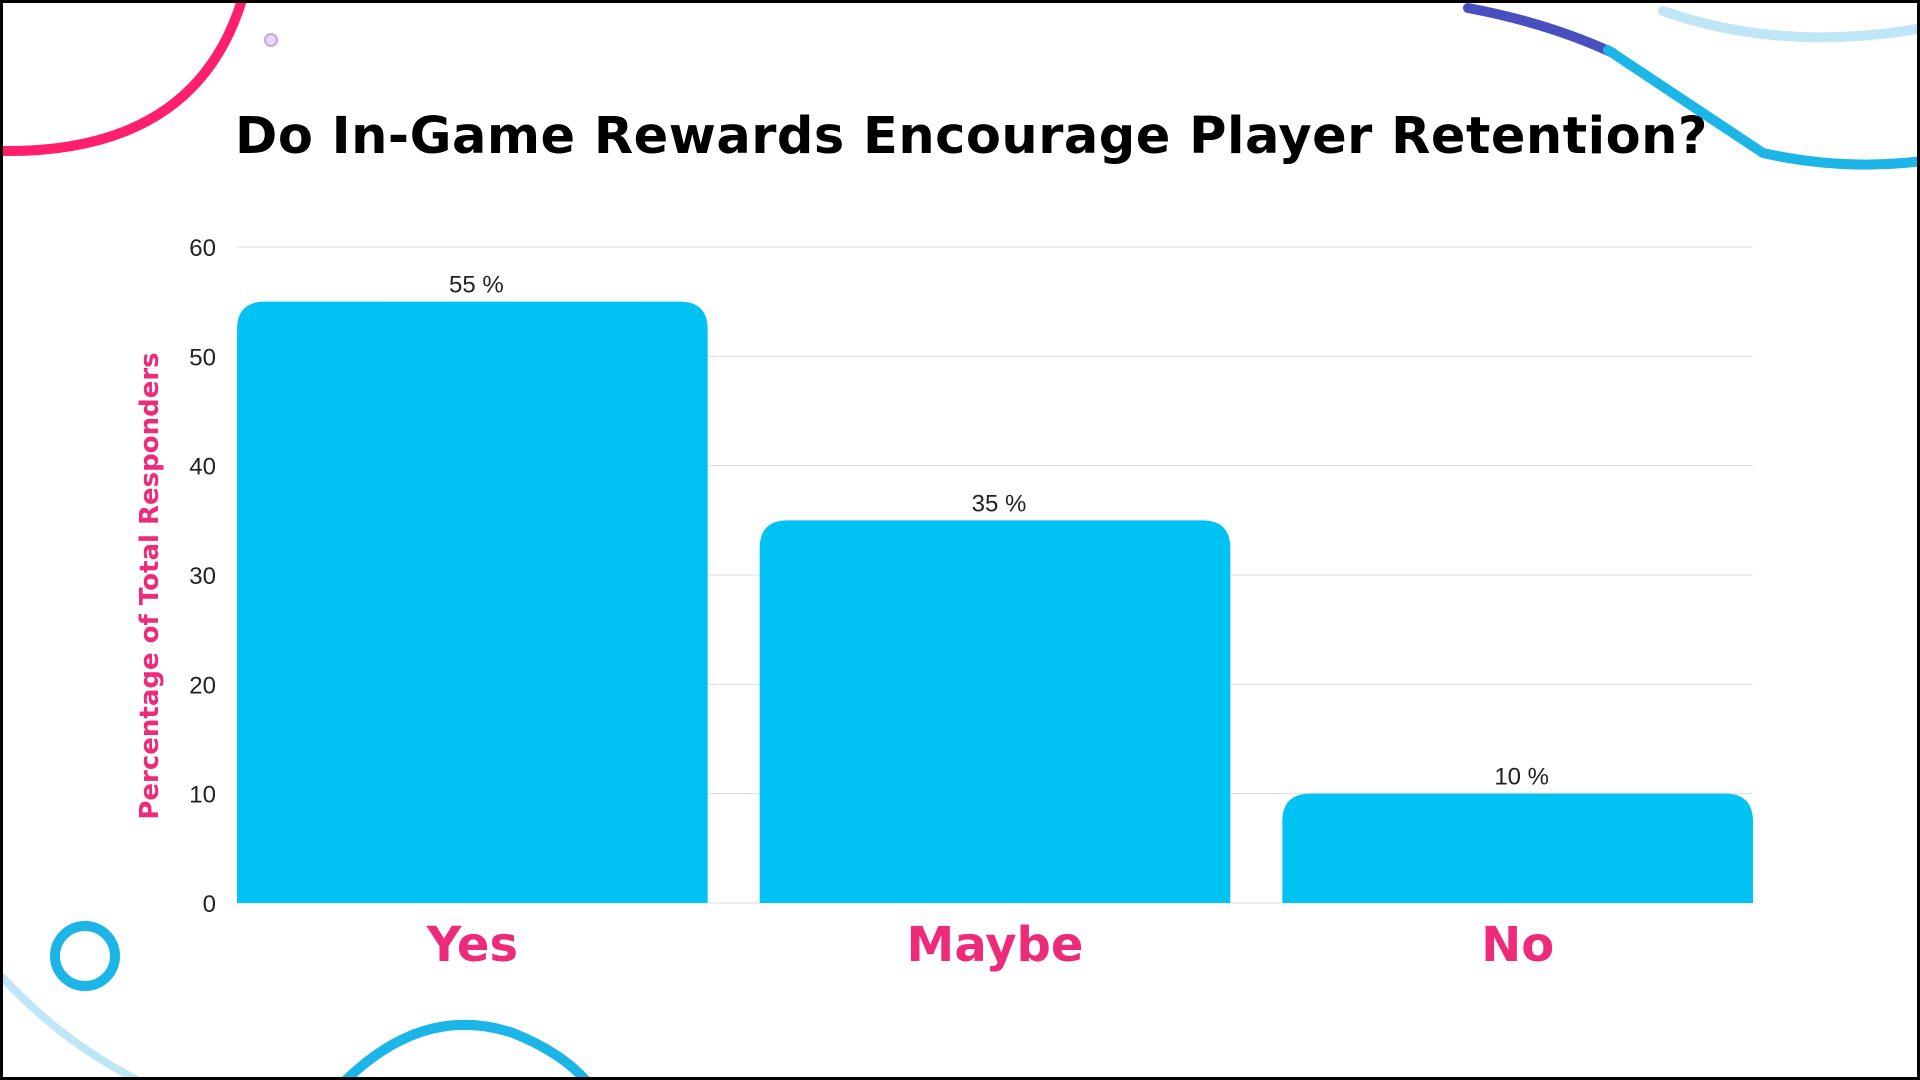 Image resolution: width=1920 pixels, height=1080 pixels. Describe the element at coordinates (1760, 107) in the screenshot. I see `blue-wave-decoration` at that location.